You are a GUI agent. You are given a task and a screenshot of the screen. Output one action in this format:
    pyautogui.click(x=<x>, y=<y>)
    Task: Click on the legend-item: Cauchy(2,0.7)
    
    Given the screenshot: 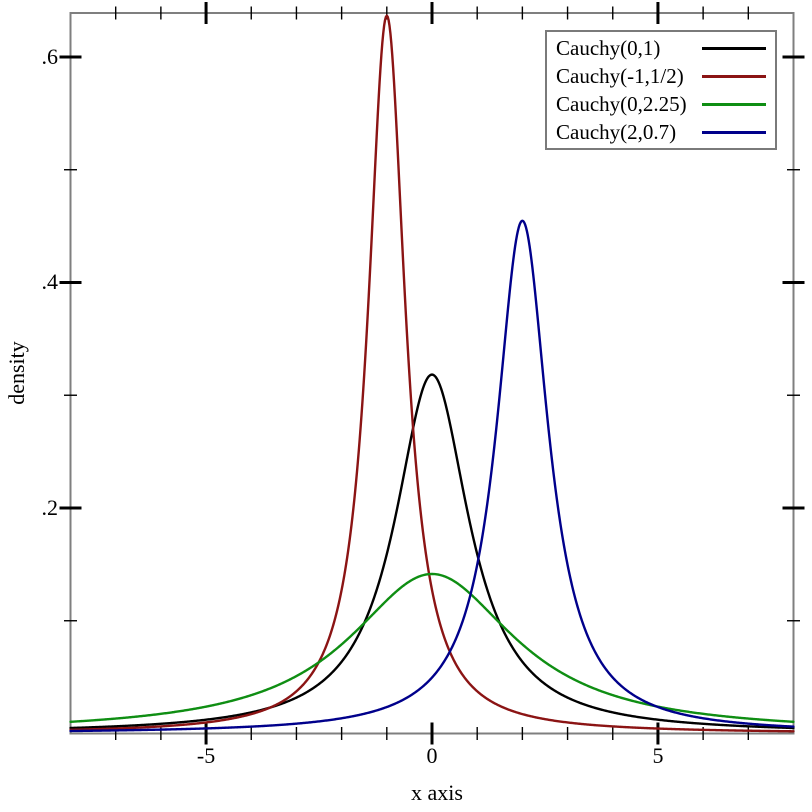 What is the action you would take?
    pyautogui.click(x=661, y=132)
    